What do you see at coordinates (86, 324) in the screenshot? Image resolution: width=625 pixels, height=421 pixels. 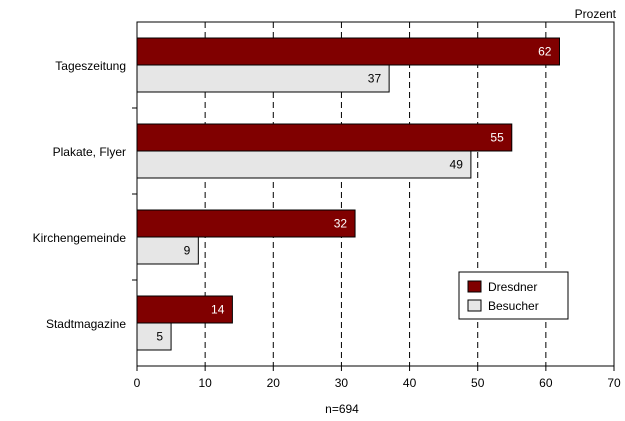 I see `category-label: Stadtmagazine` at bounding box center [86, 324].